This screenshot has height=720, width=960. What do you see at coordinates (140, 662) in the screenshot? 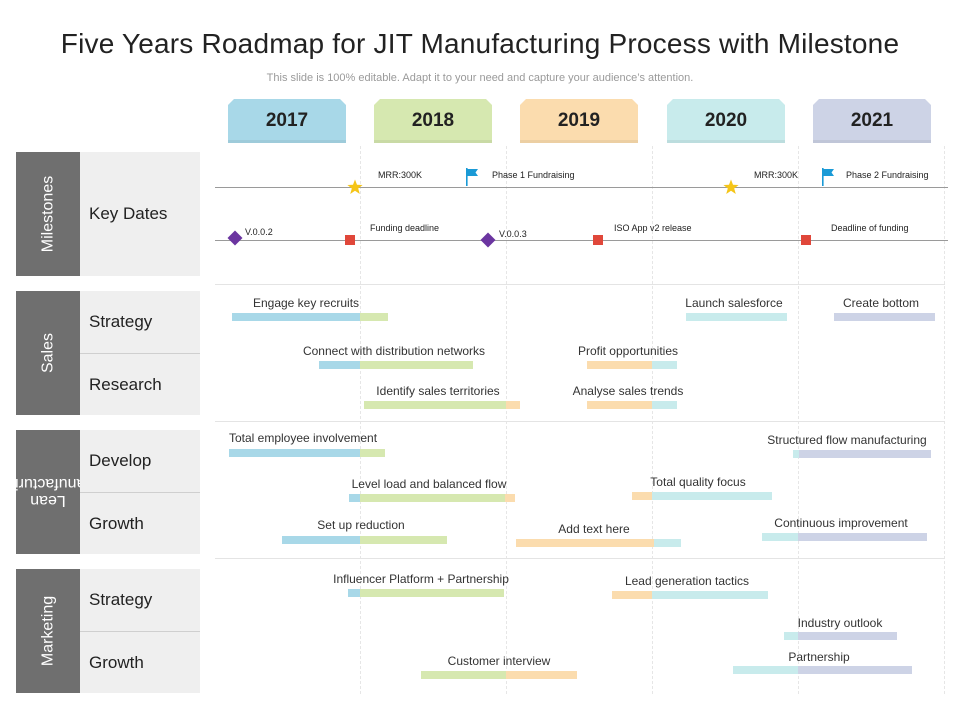
I see `row-marketing-growth: Growth` at bounding box center [140, 662].